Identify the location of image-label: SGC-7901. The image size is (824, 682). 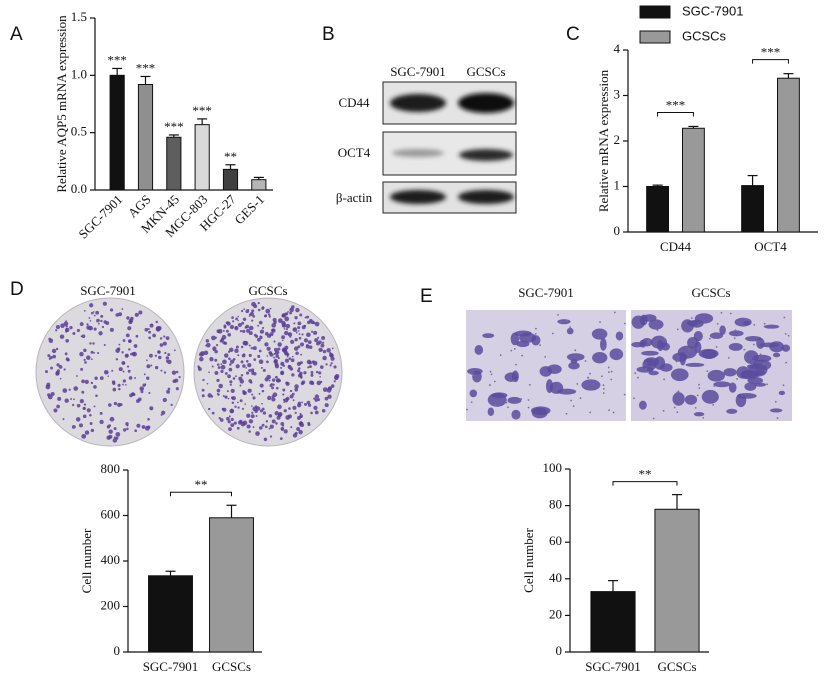
(546, 292).